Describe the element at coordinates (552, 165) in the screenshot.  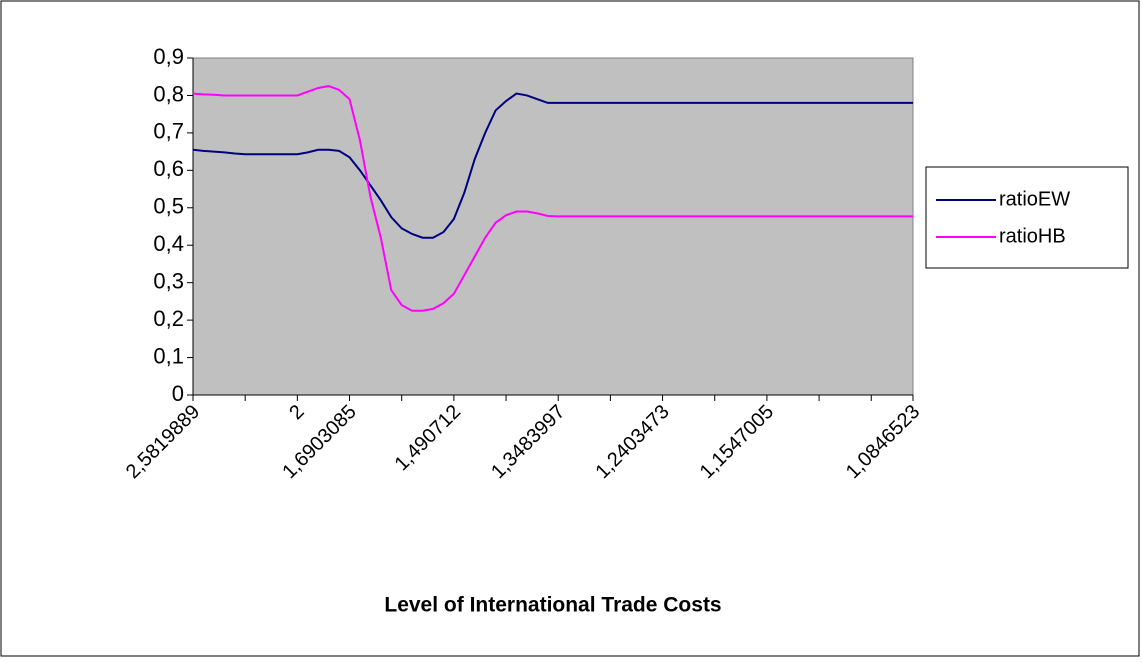
I see `line-series` at that location.